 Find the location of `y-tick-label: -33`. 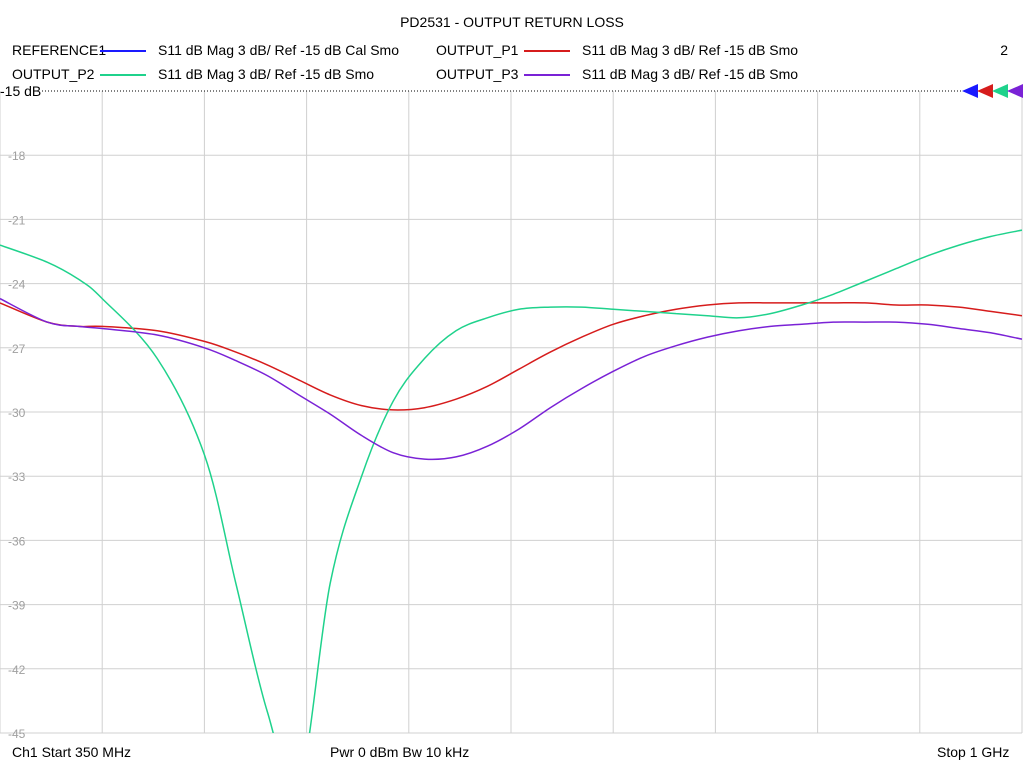

y-tick-label: -33 is located at coordinates (17, 477).